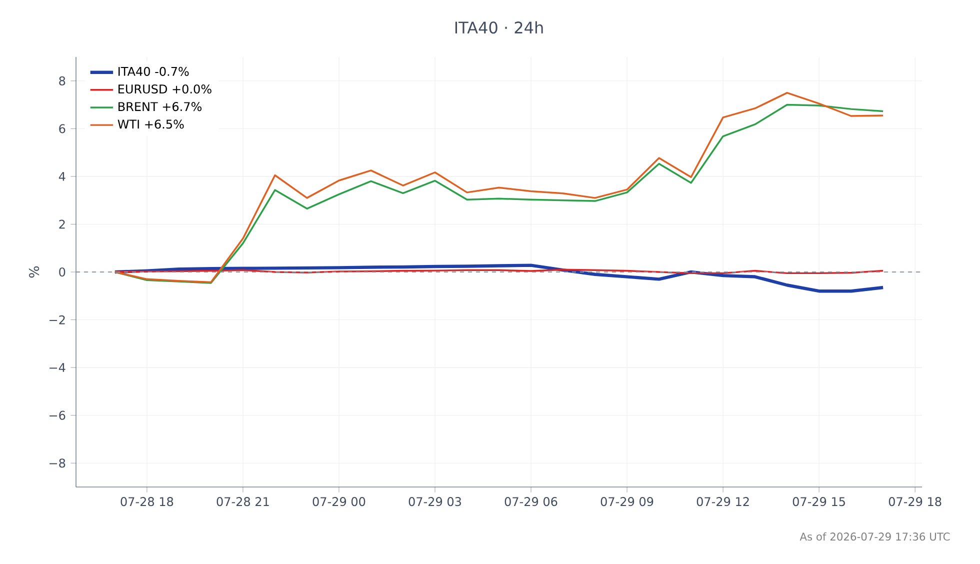 The width and height of the screenshot is (980, 564). I want to click on x-tick-label: 07-29 03, so click(434, 501).